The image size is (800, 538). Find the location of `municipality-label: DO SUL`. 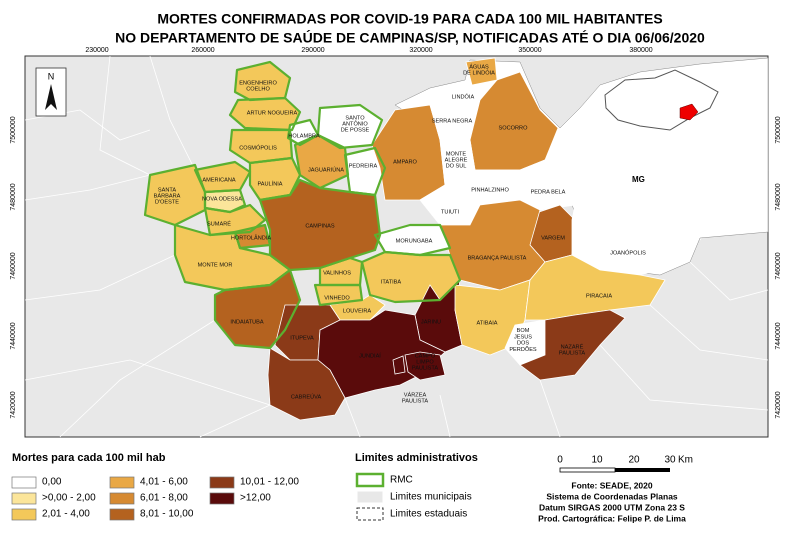

municipality-label: DO SUL is located at coordinates (456, 167).